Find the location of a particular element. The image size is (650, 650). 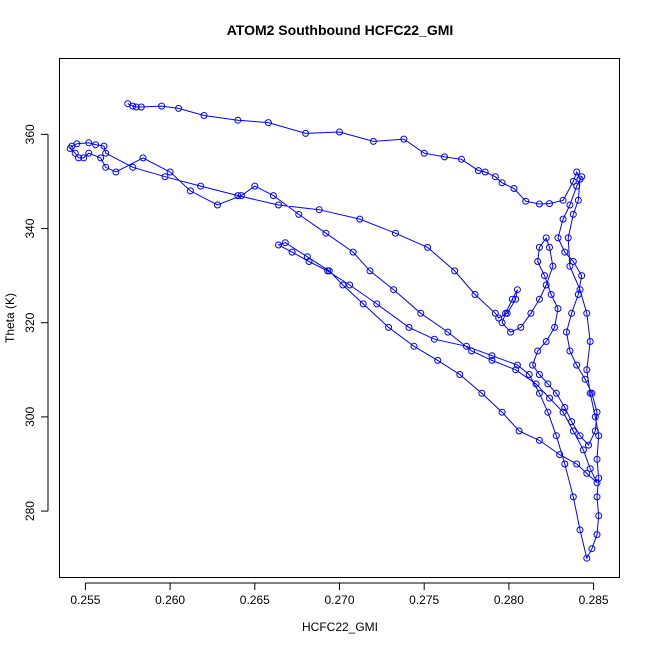

x-tick-label: 0.270 is located at coordinates (339, 600).